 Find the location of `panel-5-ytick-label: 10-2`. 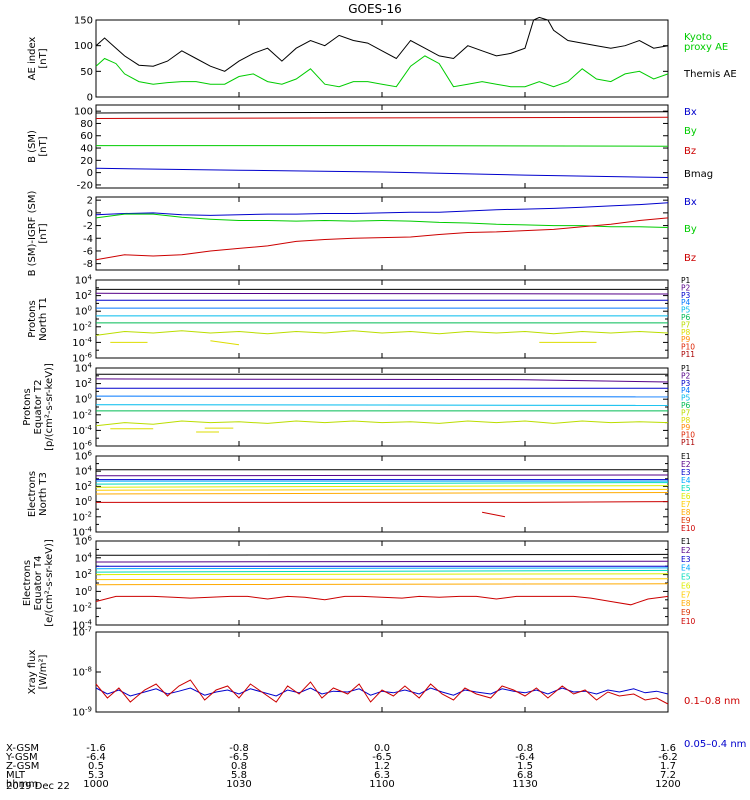

panel-5-ytick-label: 10-2 is located at coordinates (82, 414).